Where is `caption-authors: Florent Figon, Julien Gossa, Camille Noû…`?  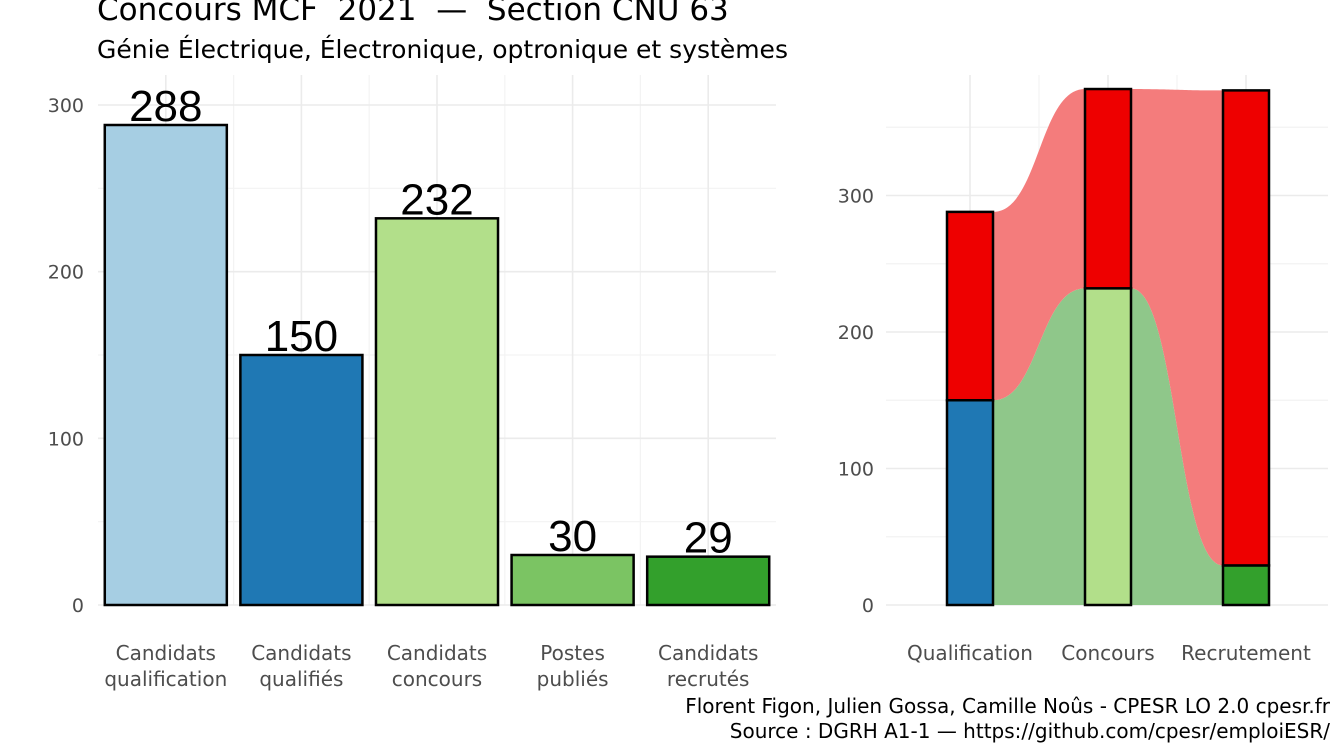 caption-authors: Florent Figon, Julien Gossa, Camille Noû… is located at coordinates (1007, 706).